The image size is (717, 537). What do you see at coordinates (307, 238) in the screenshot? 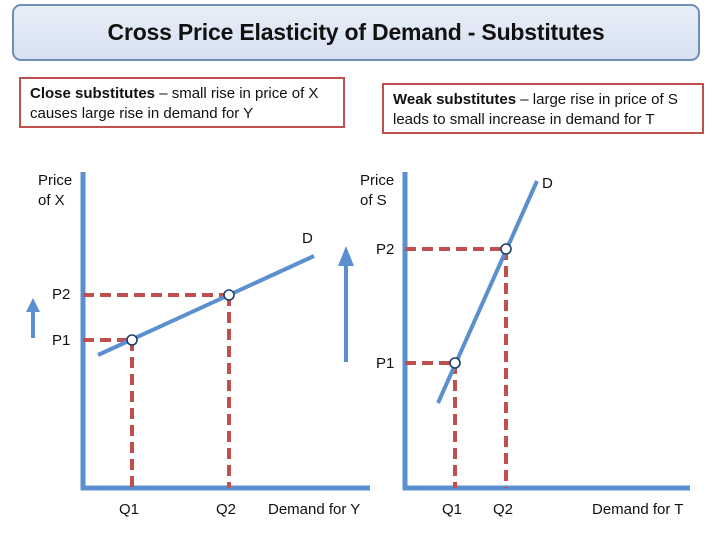
I see `left-curve-label: D` at bounding box center [307, 238].